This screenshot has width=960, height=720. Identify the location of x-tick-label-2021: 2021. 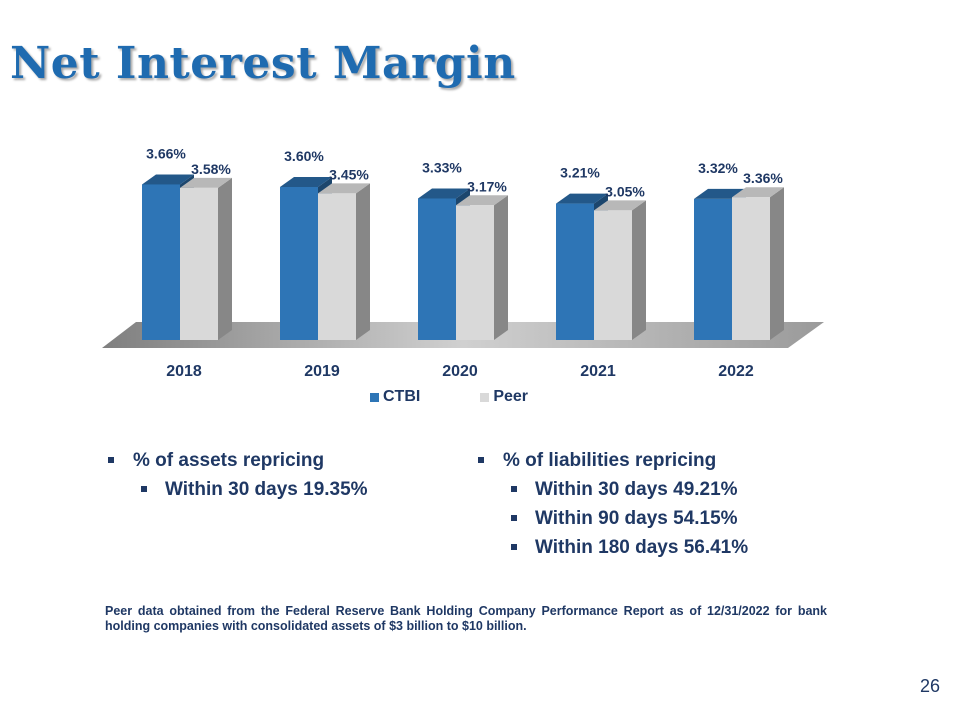
(598, 371).